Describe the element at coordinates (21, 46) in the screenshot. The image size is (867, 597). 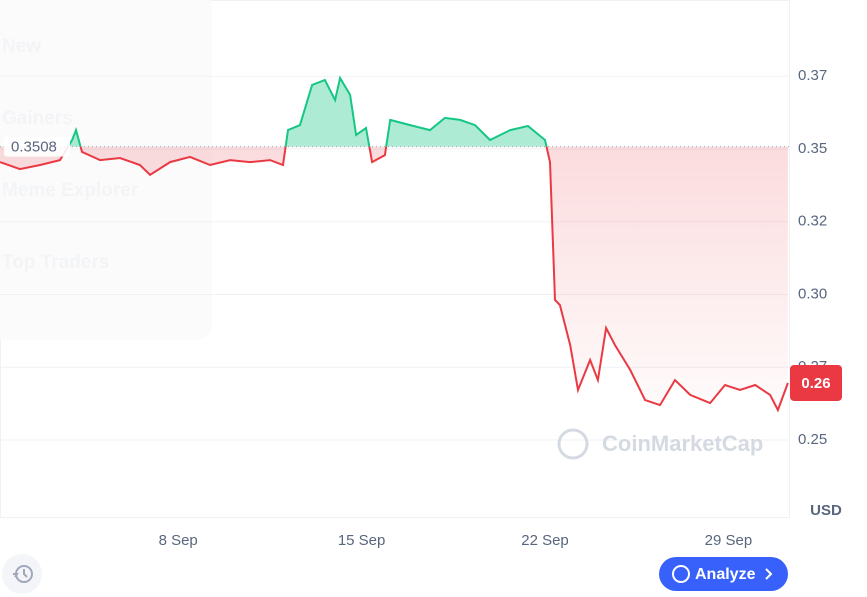
I see `menu-item: New` at that location.